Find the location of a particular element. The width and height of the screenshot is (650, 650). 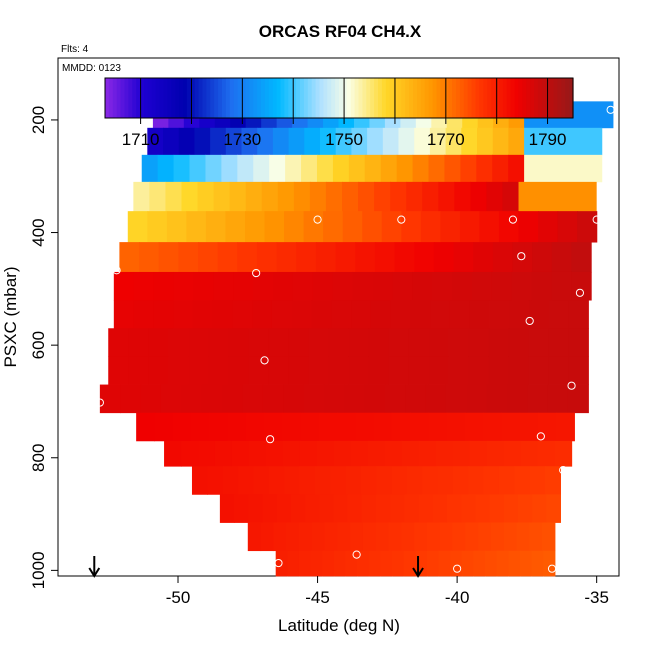

y-tick-label: 1000 is located at coordinates (38, 570).